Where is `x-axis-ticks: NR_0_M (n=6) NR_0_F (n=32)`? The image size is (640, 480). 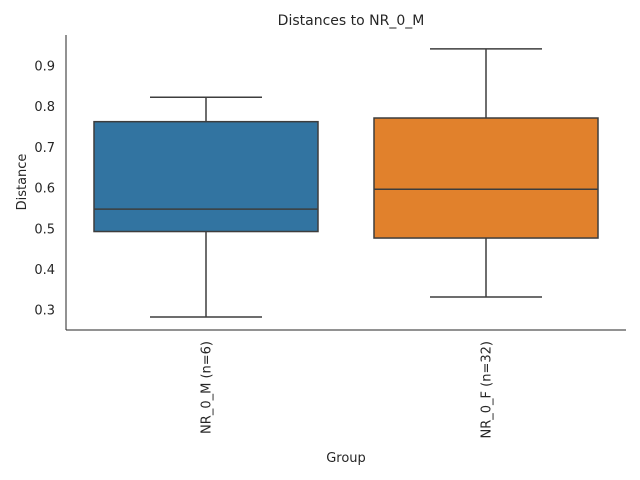 x-axis-ticks: NR_0_M (n=6) NR_0_F (n=32) is located at coordinates (347, 389).